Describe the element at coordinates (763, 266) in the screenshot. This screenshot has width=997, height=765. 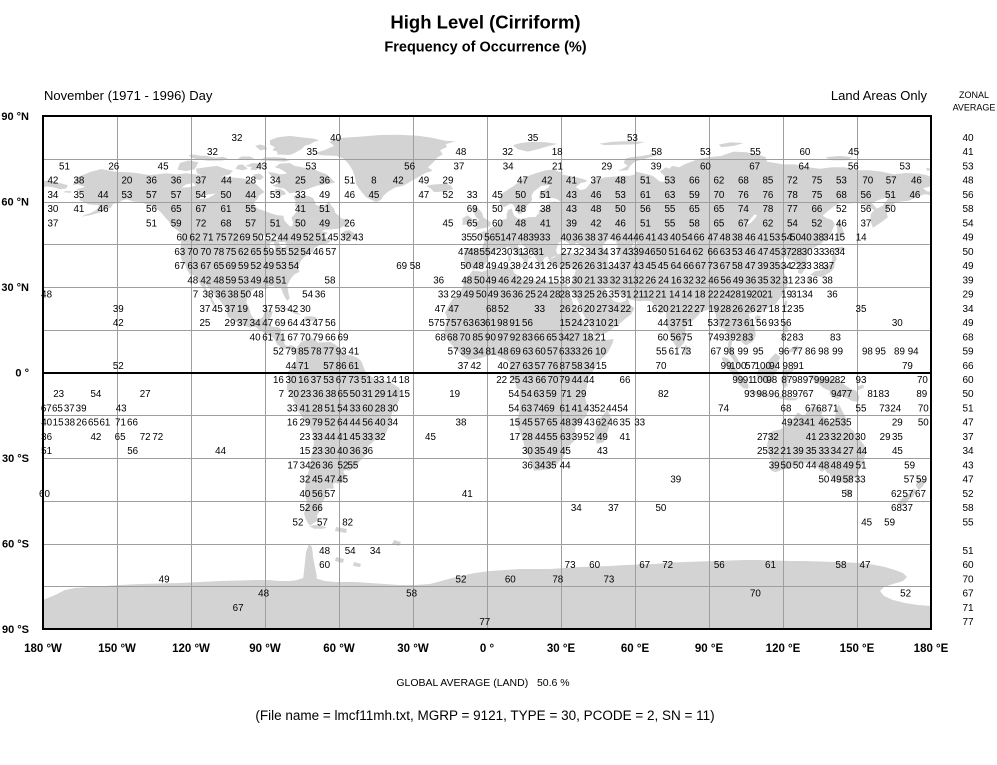
I see `svg-text: 39` at that location.